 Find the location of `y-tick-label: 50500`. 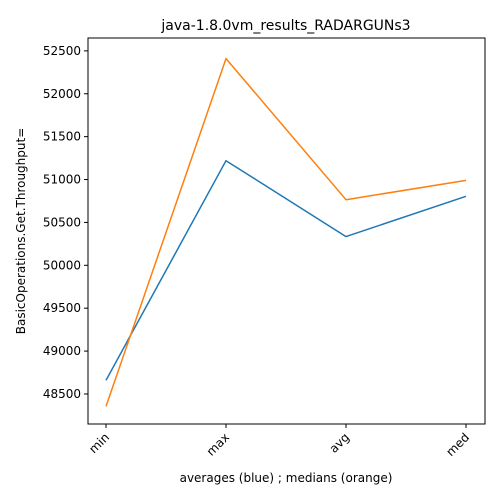

y-tick-label: 50500 is located at coordinates (62, 222).